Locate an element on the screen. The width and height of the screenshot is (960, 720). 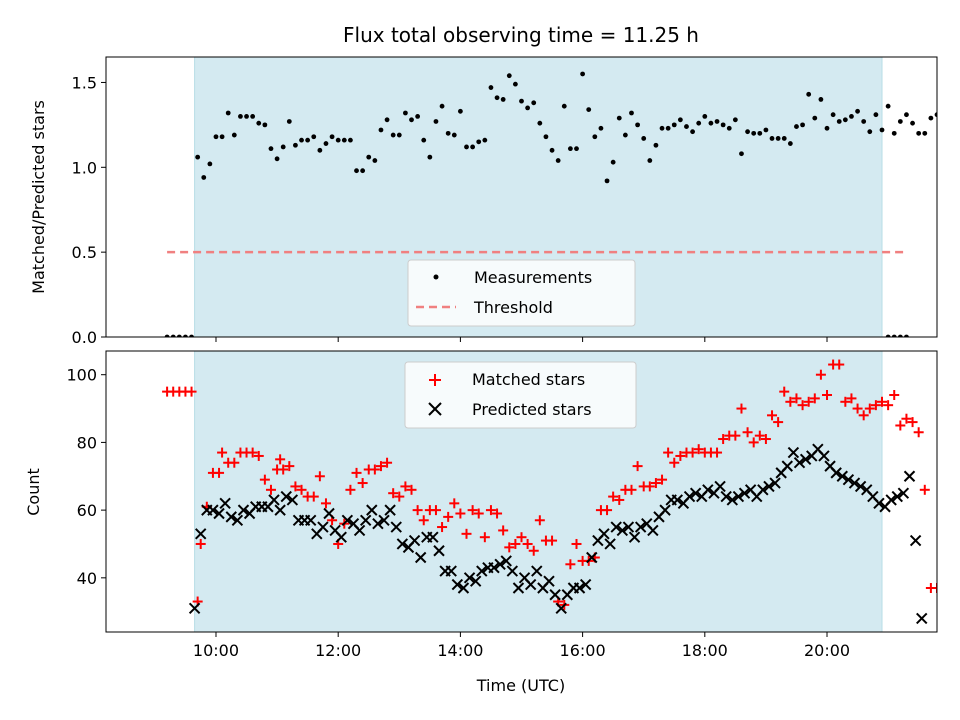
bottom-y-tick-label: 60 is located at coordinates (87, 510).